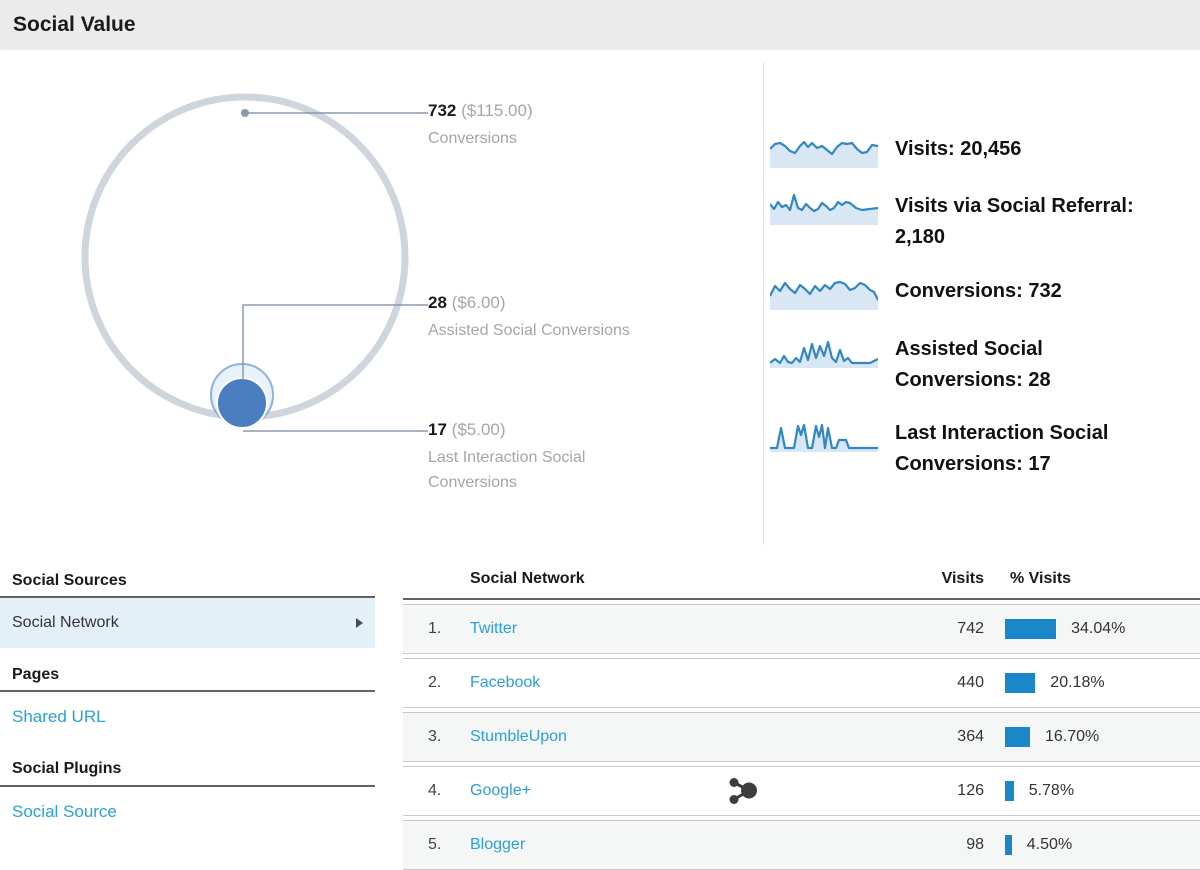  Describe the element at coordinates (824, 295) in the screenshot. I see `sparkline-conversions` at that location.